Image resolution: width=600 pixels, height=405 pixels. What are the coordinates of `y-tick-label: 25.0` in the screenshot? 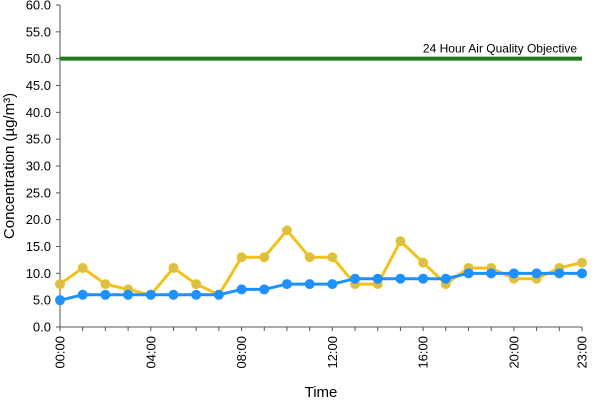 It's located at (38, 192).